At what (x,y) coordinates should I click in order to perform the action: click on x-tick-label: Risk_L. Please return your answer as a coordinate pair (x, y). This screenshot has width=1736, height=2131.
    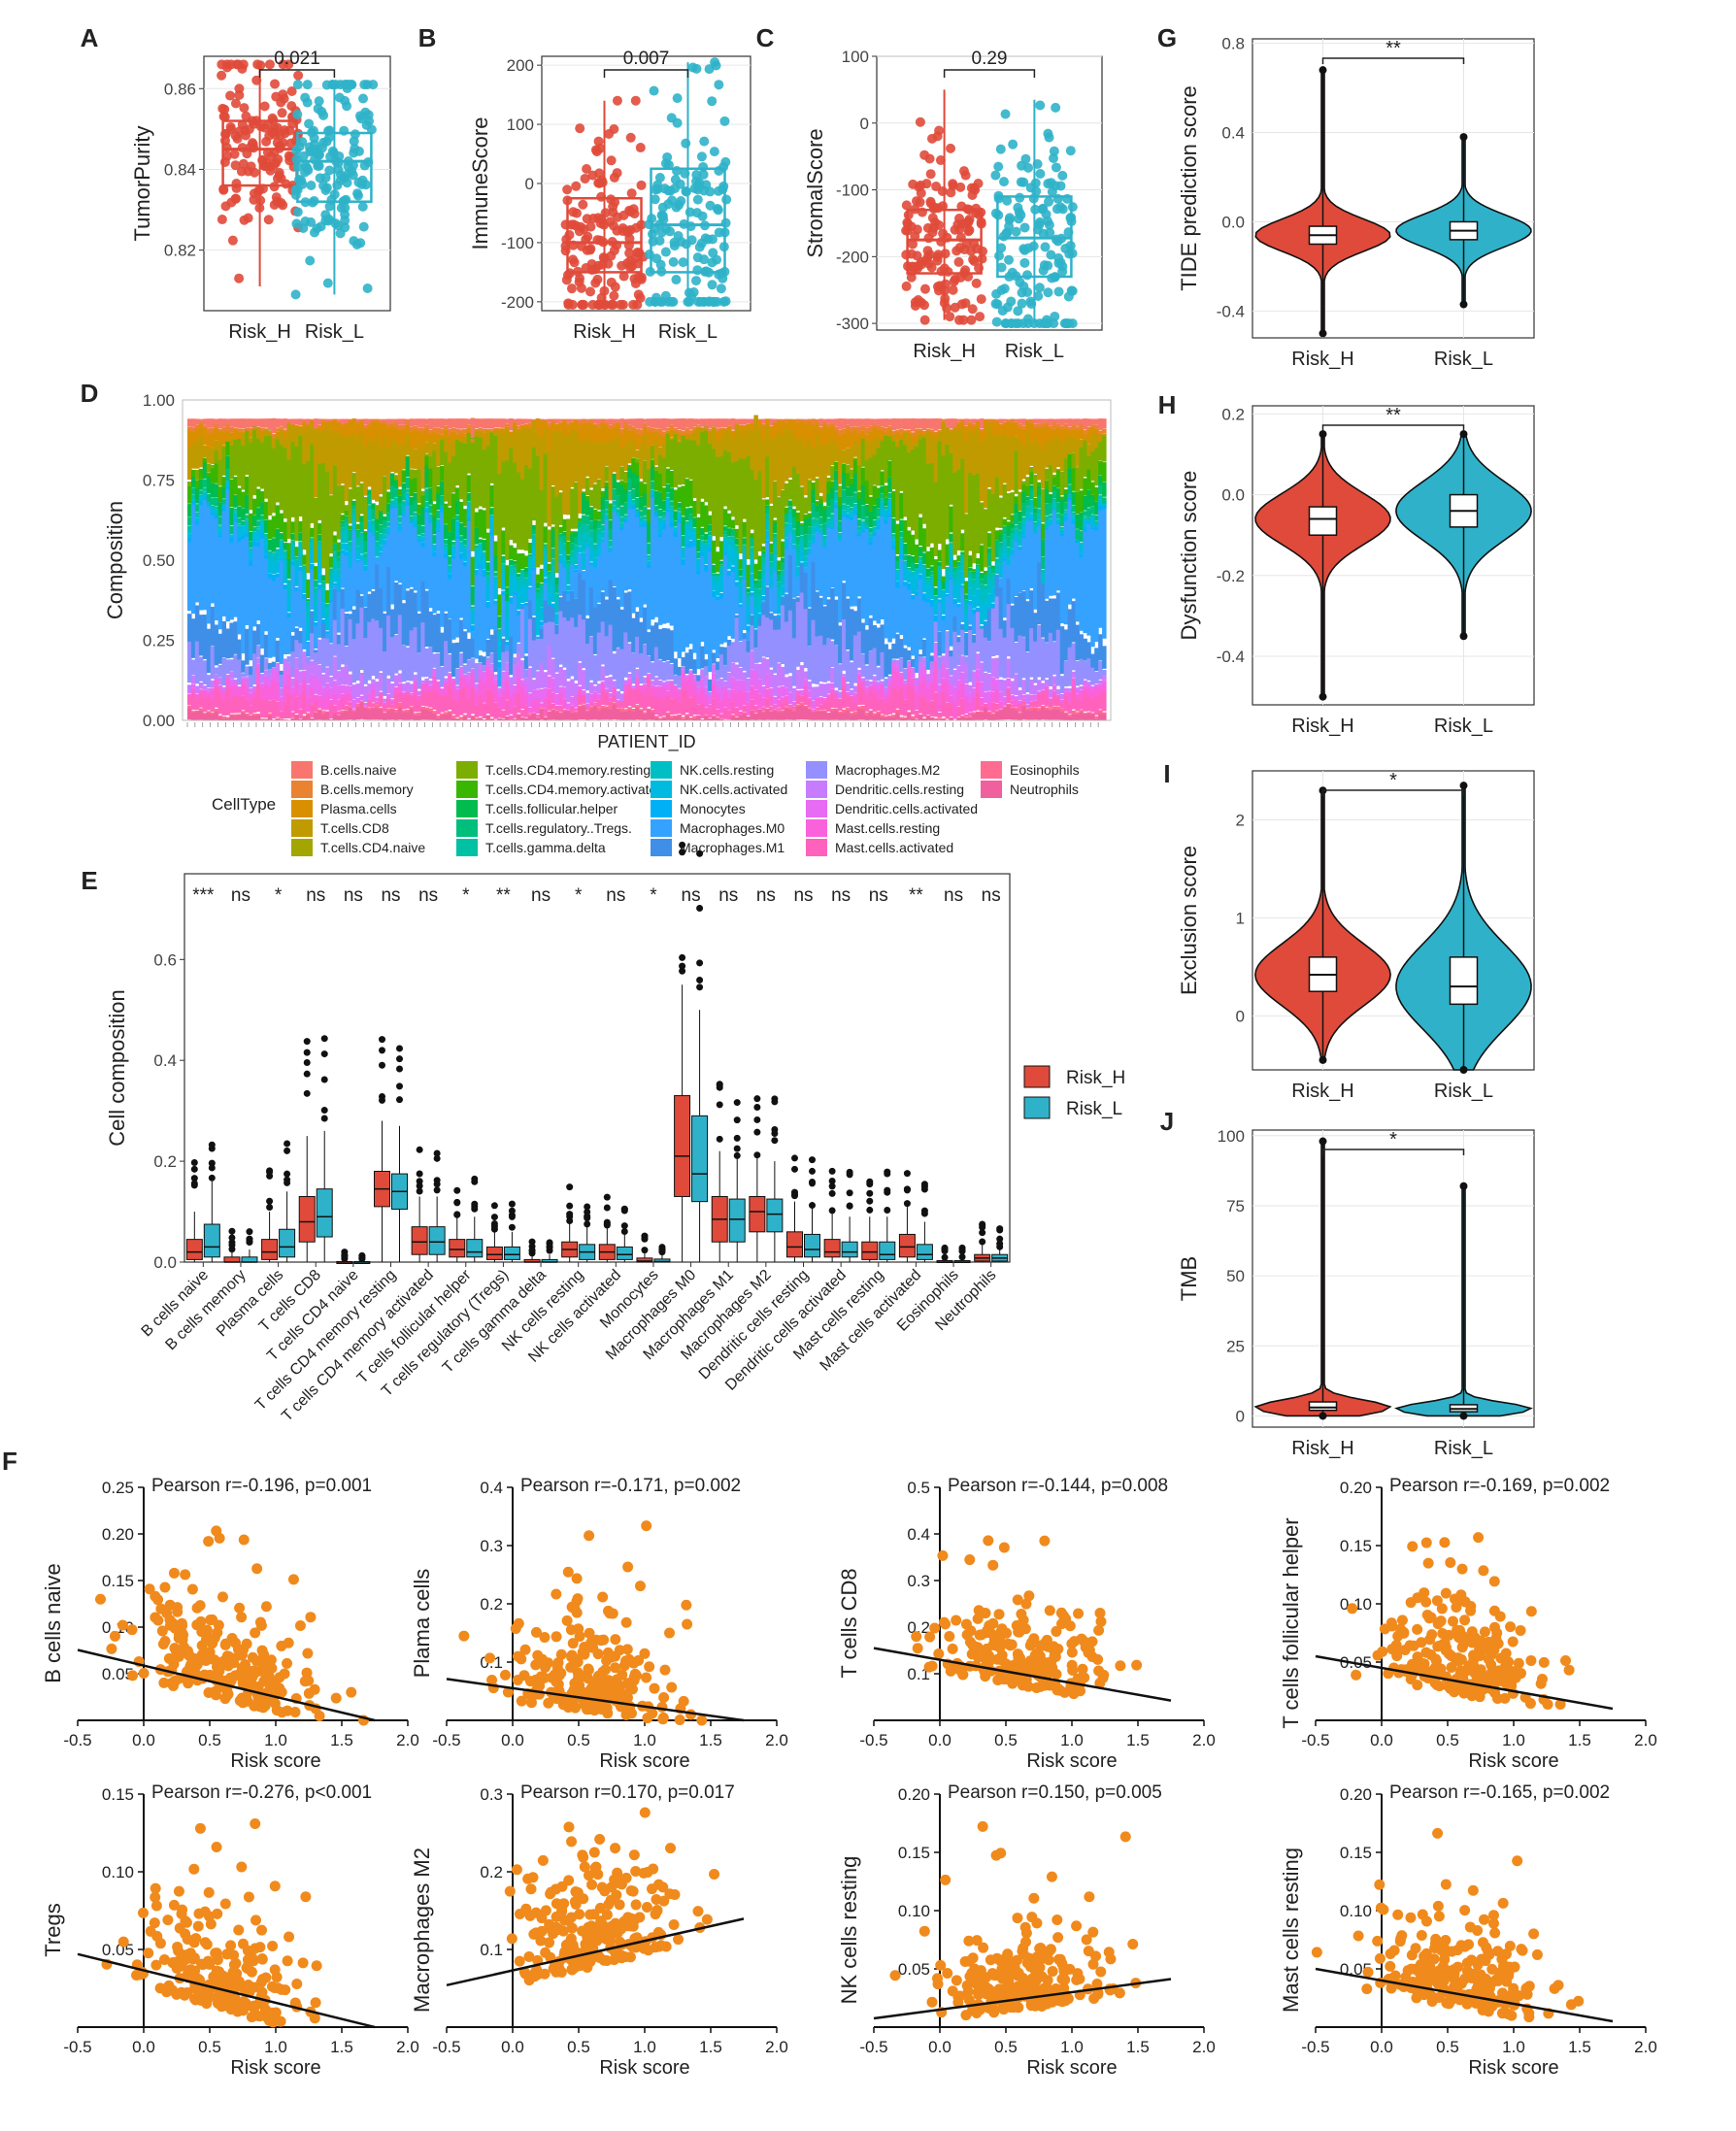
    Looking at the image, I should click on (1463, 1091).